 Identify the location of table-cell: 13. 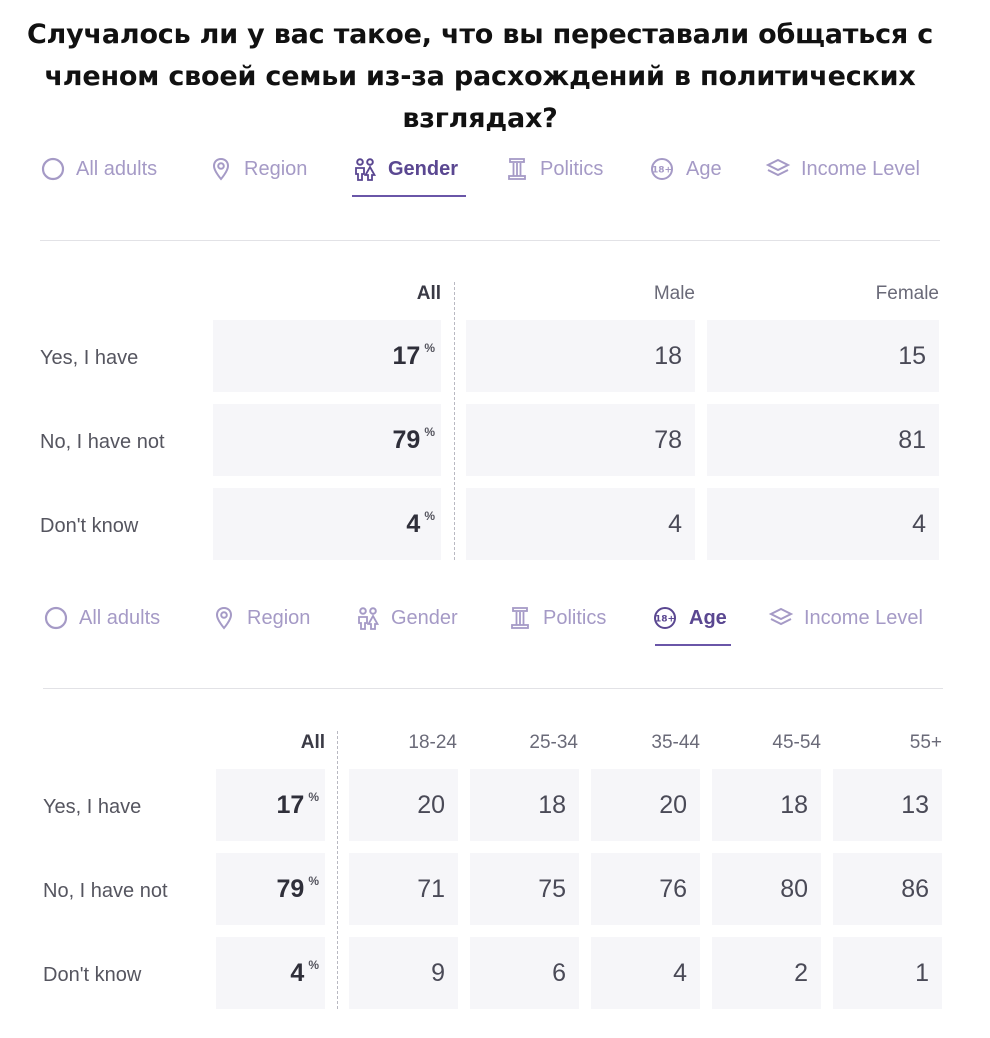
(887, 805).